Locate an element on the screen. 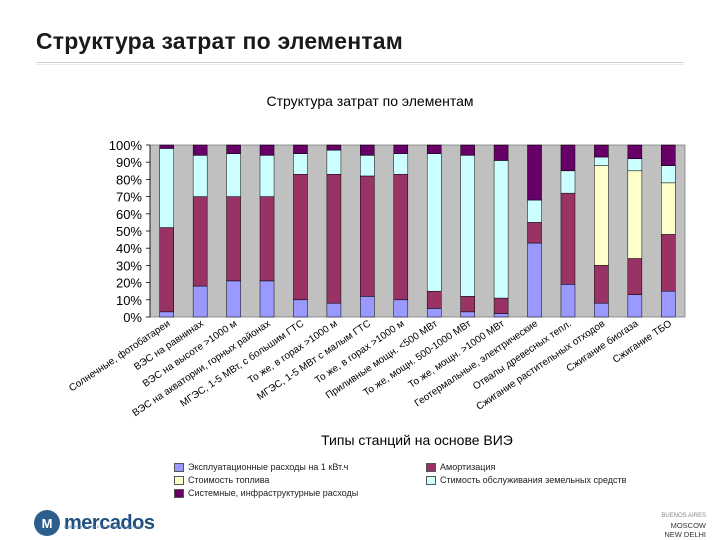 This screenshot has width=720, height=540. legend-label: Стоимость топлива is located at coordinates (229, 480).